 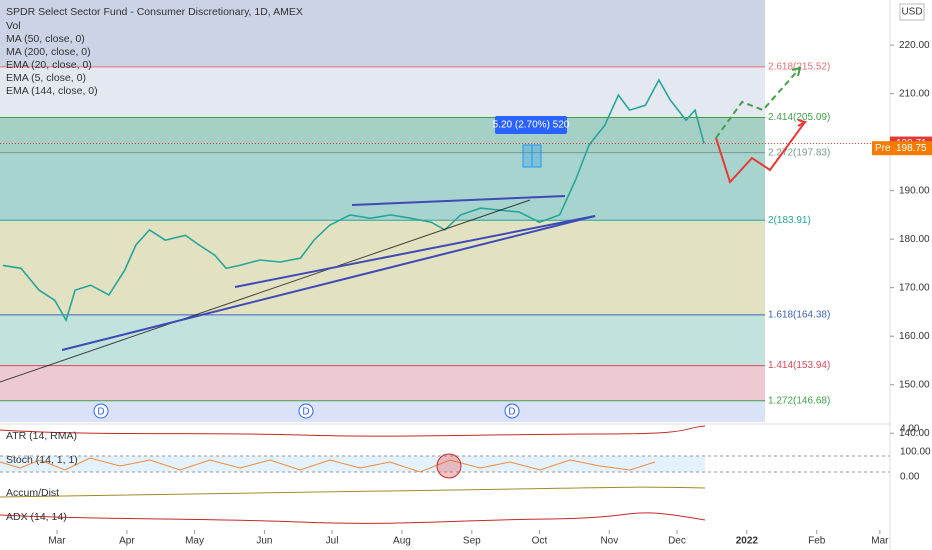 I want to click on legend-item: EMA (5, close, 0), so click(x=46, y=78).